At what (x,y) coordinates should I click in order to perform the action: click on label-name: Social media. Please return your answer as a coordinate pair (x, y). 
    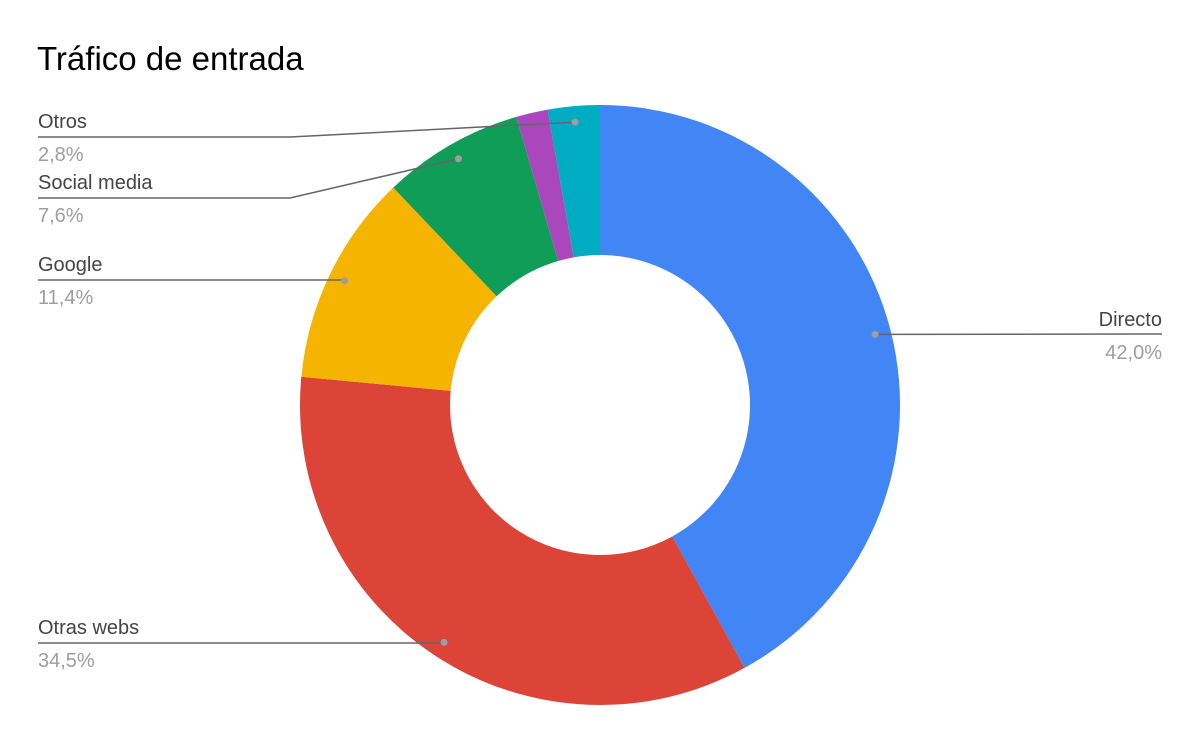
    Looking at the image, I should click on (95, 183).